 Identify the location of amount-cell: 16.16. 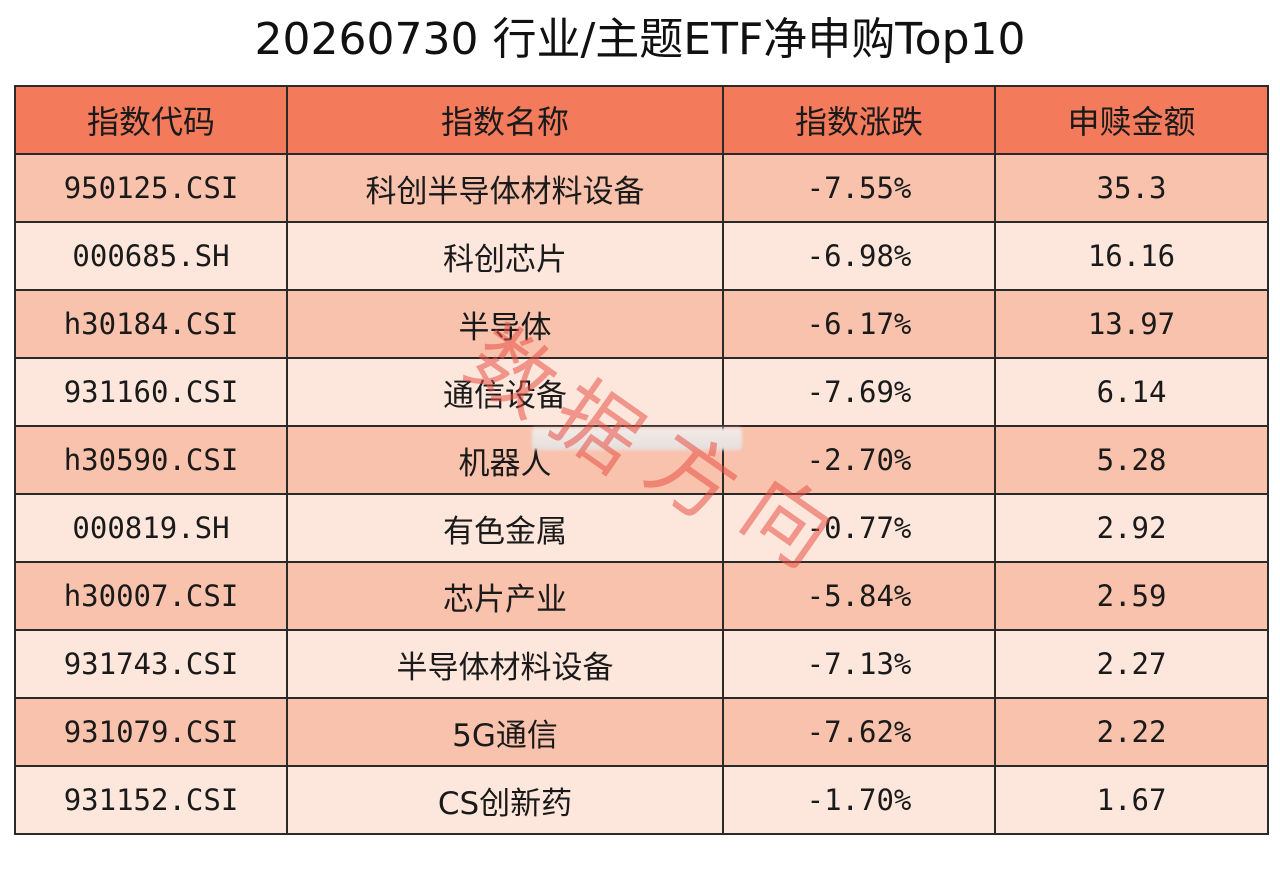
(1131, 256).